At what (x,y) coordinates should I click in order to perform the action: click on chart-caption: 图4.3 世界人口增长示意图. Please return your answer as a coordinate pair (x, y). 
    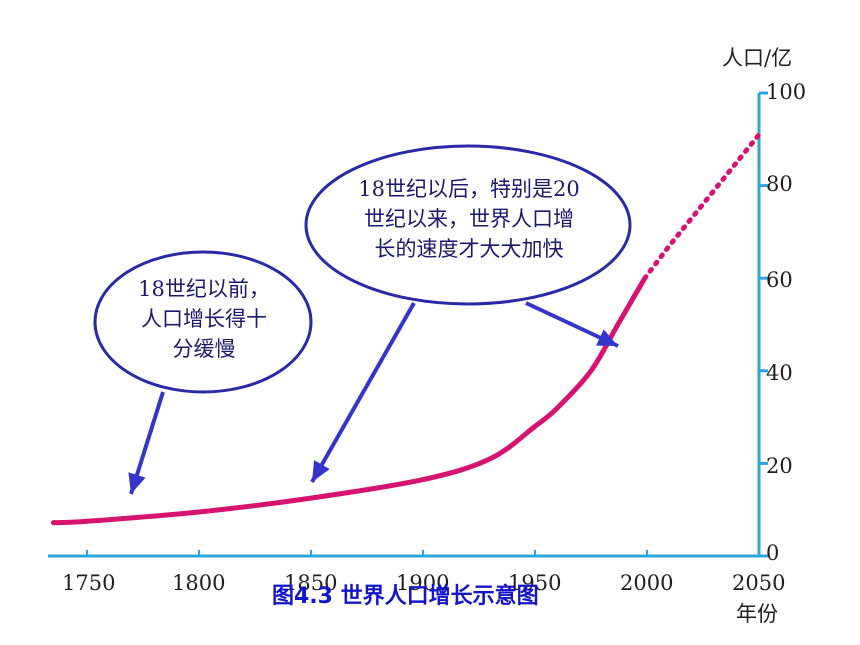
    Looking at the image, I should click on (405, 596).